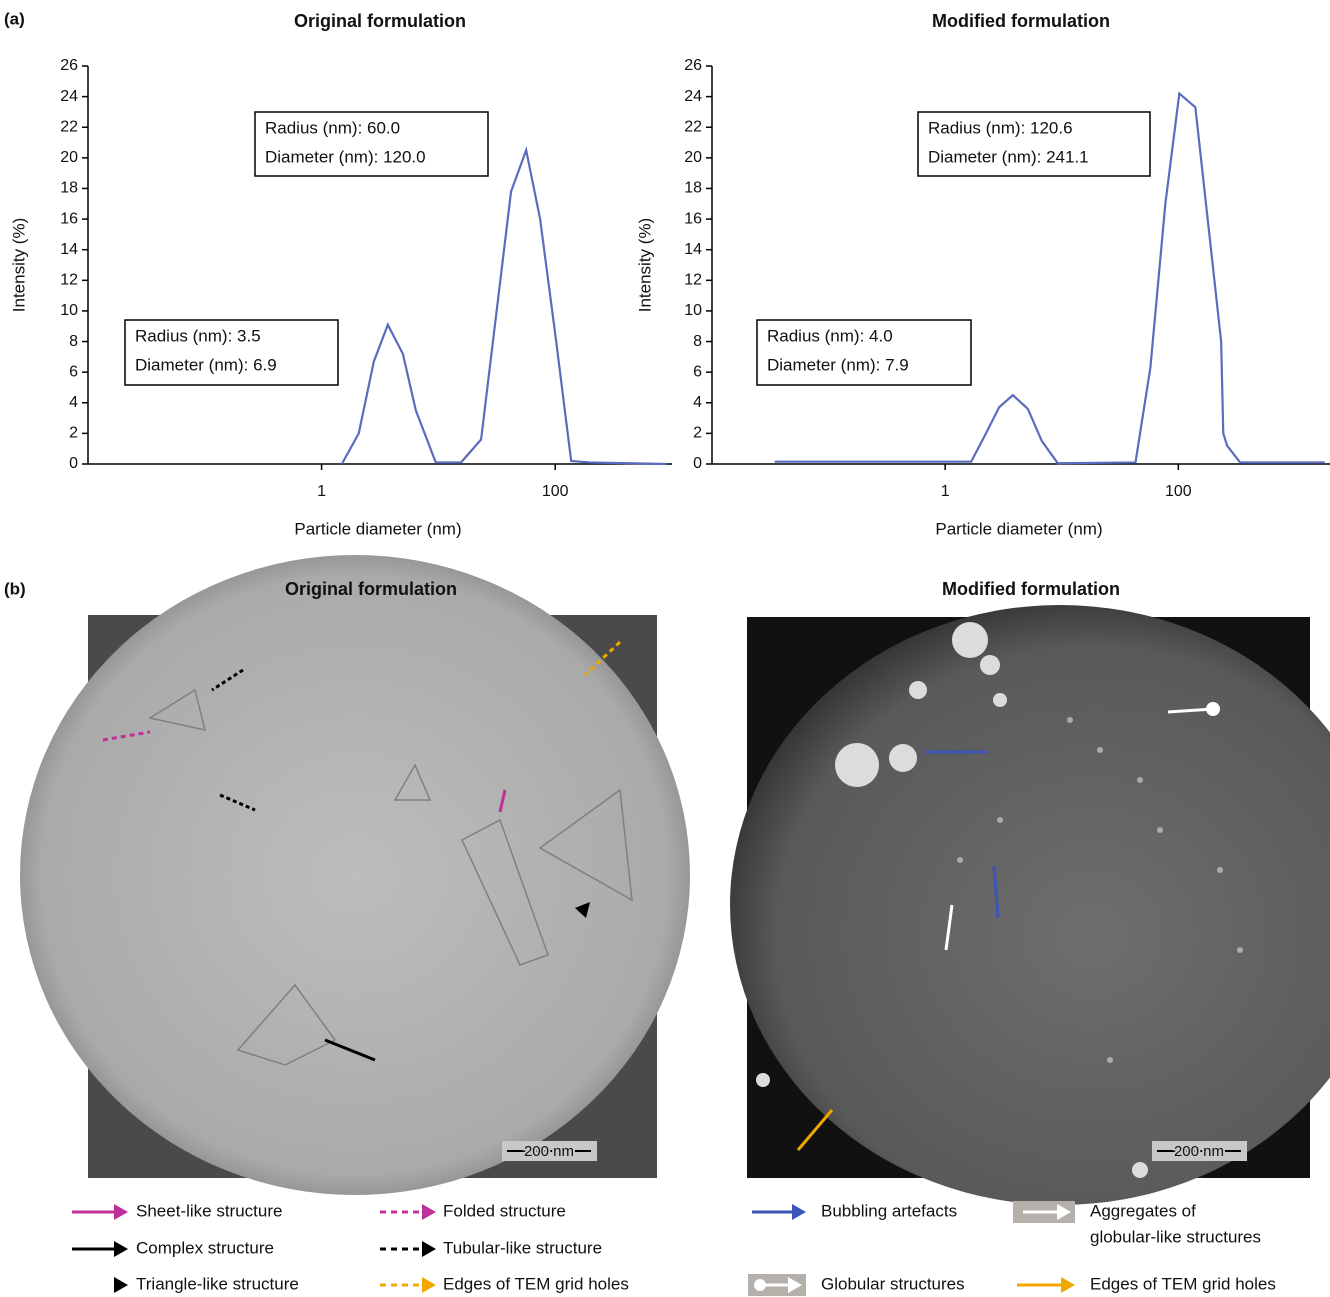 This screenshot has height=1297, width=1330. What do you see at coordinates (893, 1283) in the screenshot?
I see `legend-label: Globular structures` at bounding box center [893, 1283].